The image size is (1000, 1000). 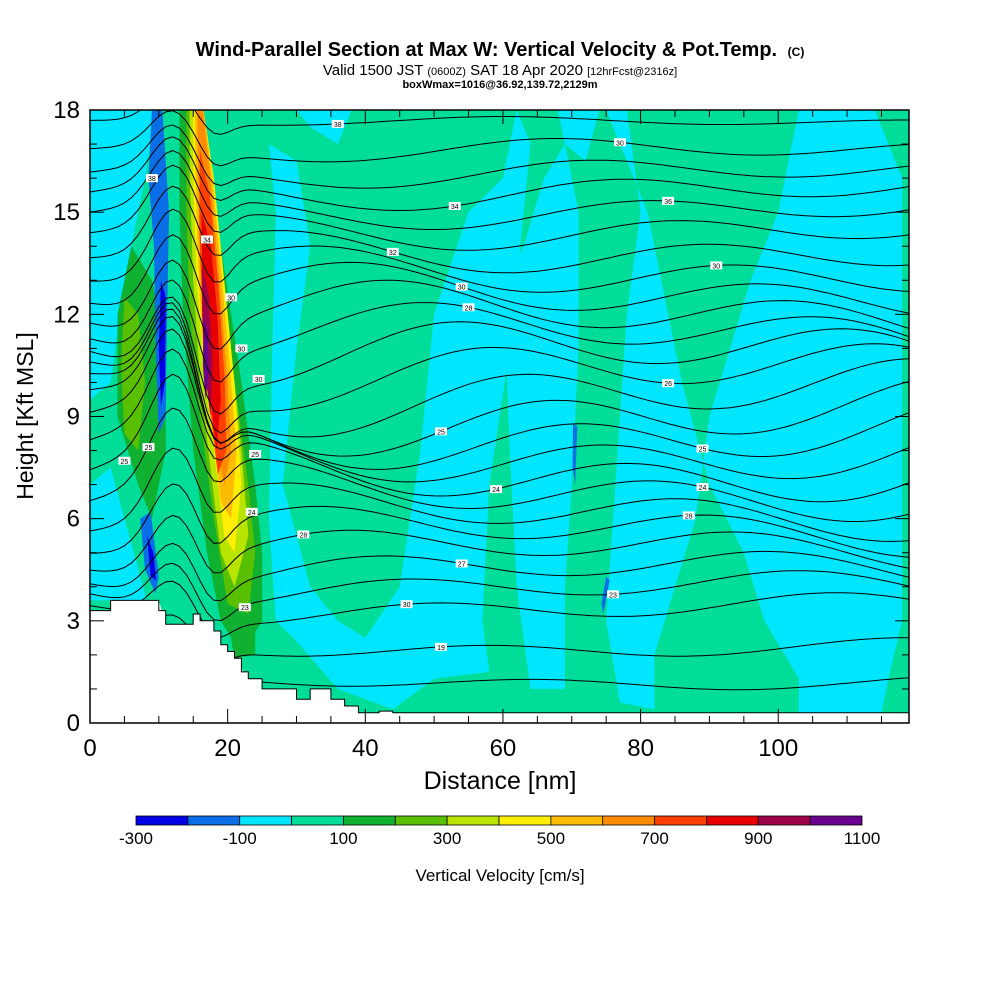 I want to click on y-tick-label: 6, so click(x=73, y=519).